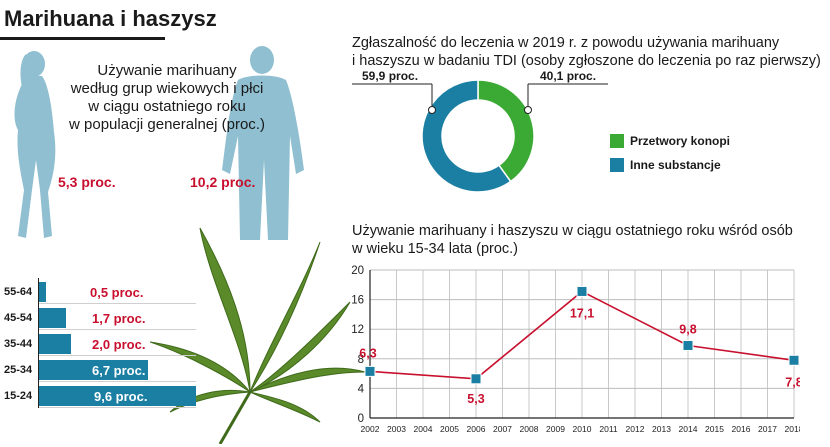  I want to click on x-tick-label: 2006, so click(476, 429).